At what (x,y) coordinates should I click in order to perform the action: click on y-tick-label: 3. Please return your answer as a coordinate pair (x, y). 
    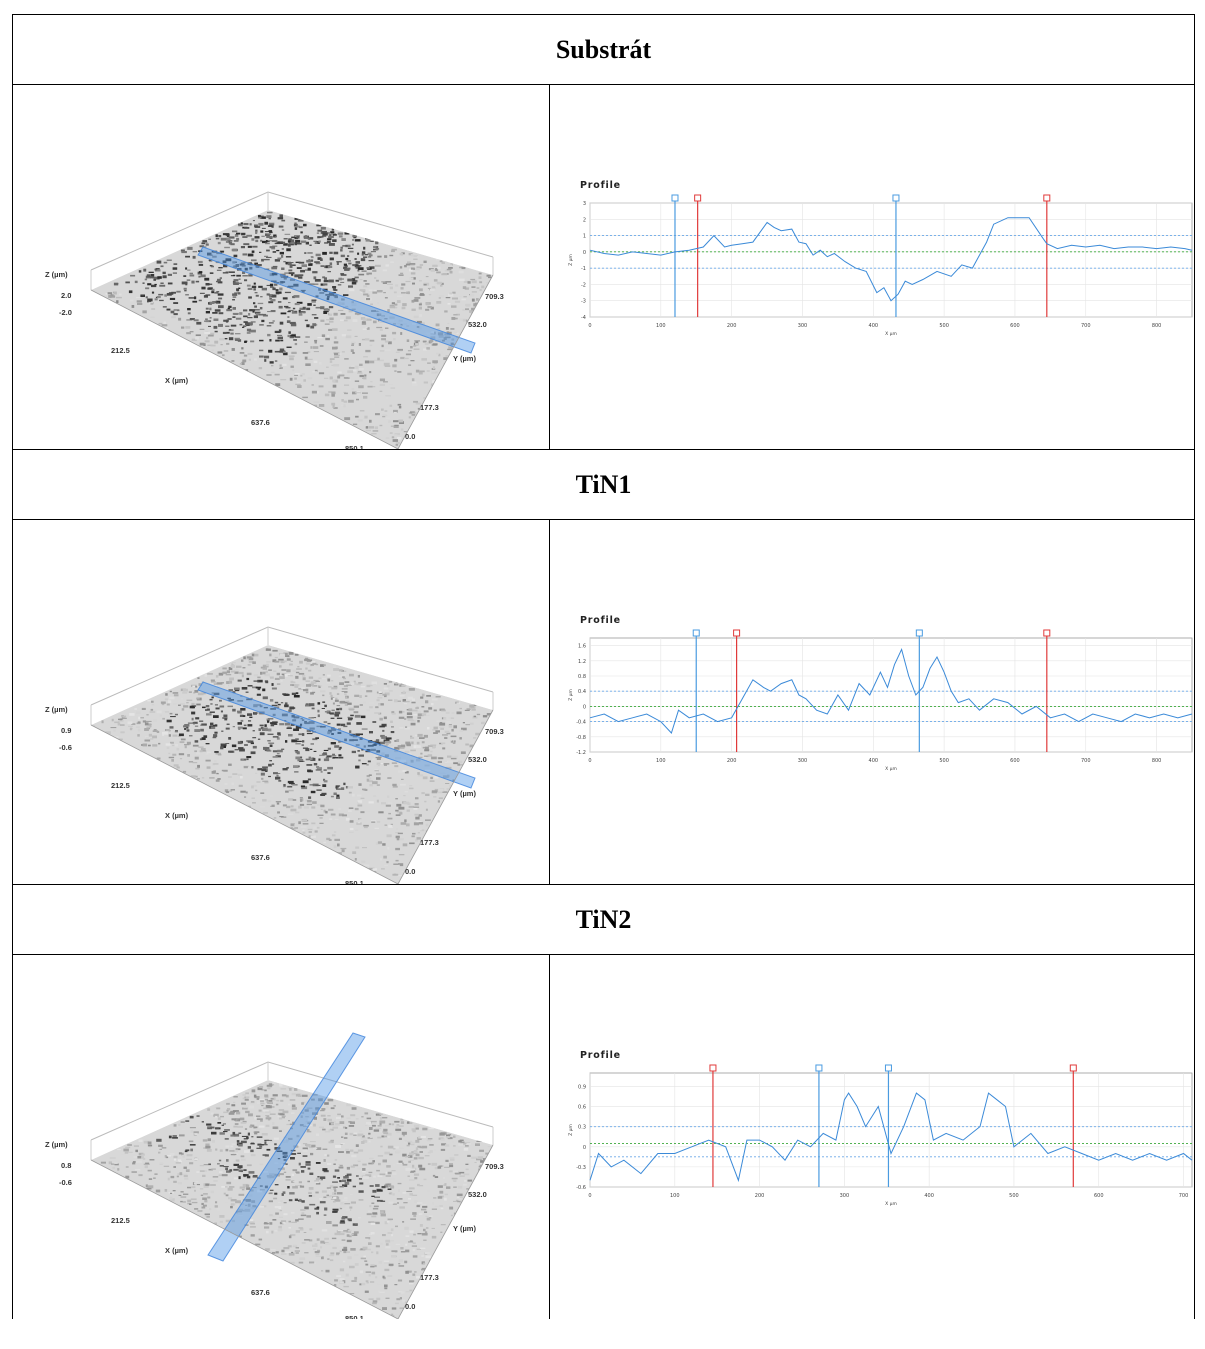
    Looking at the image, I should click on (584, 204).